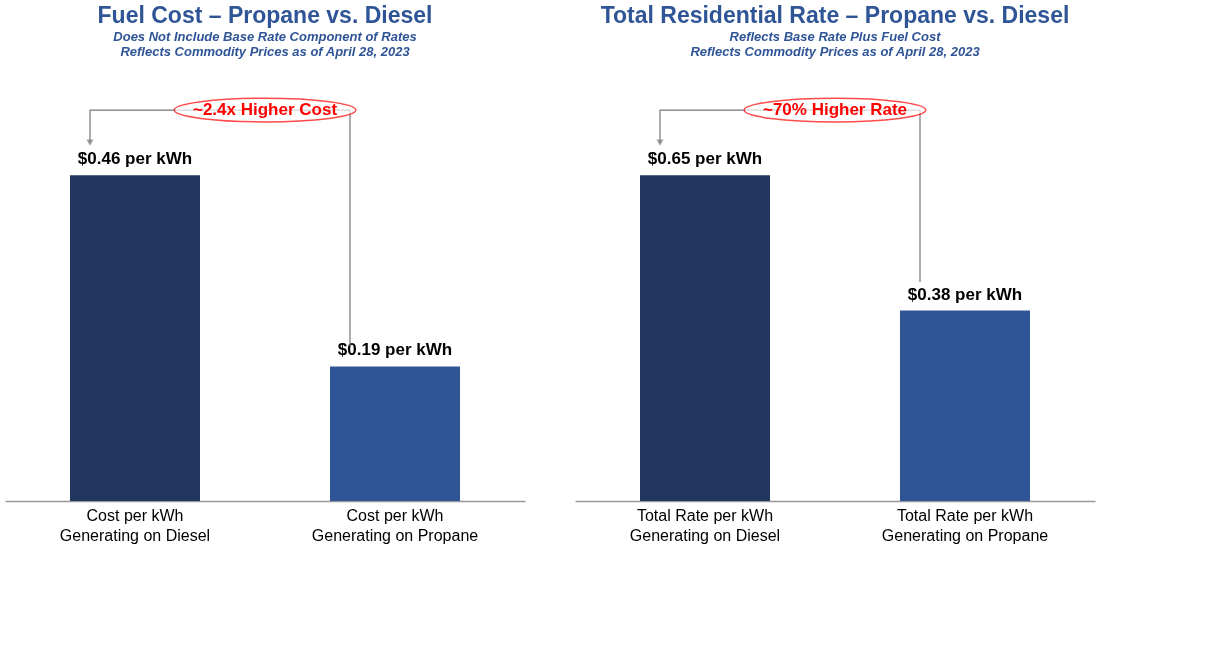 The image size is (1215, 655). I want to click on data-label: $0.65 per kWh, so click(705, 159).